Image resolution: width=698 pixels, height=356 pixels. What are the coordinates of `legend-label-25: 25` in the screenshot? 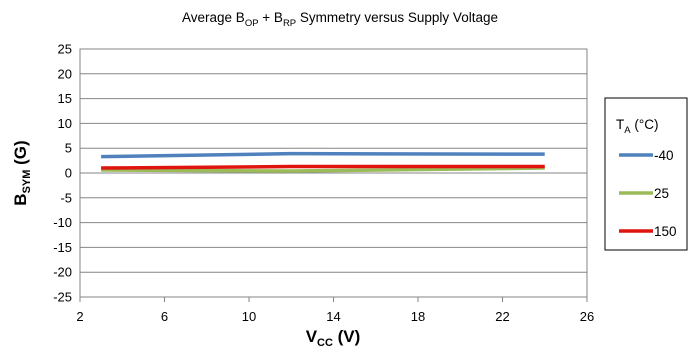 It's located at (661, 193).